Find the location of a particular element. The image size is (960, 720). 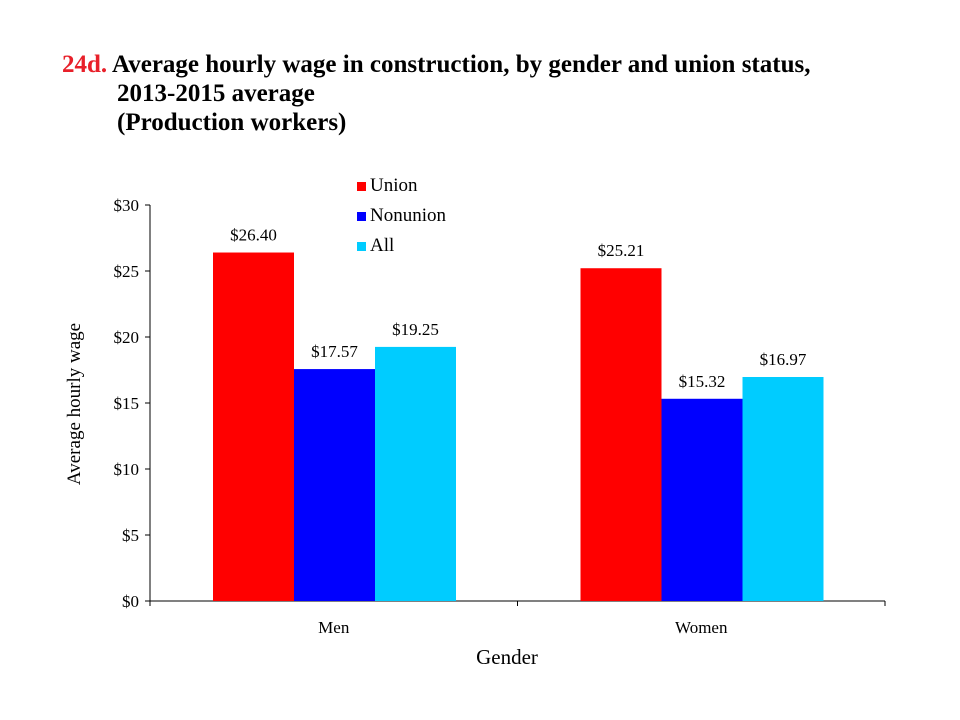

legend-label: All is located at coordinates (382, 245).